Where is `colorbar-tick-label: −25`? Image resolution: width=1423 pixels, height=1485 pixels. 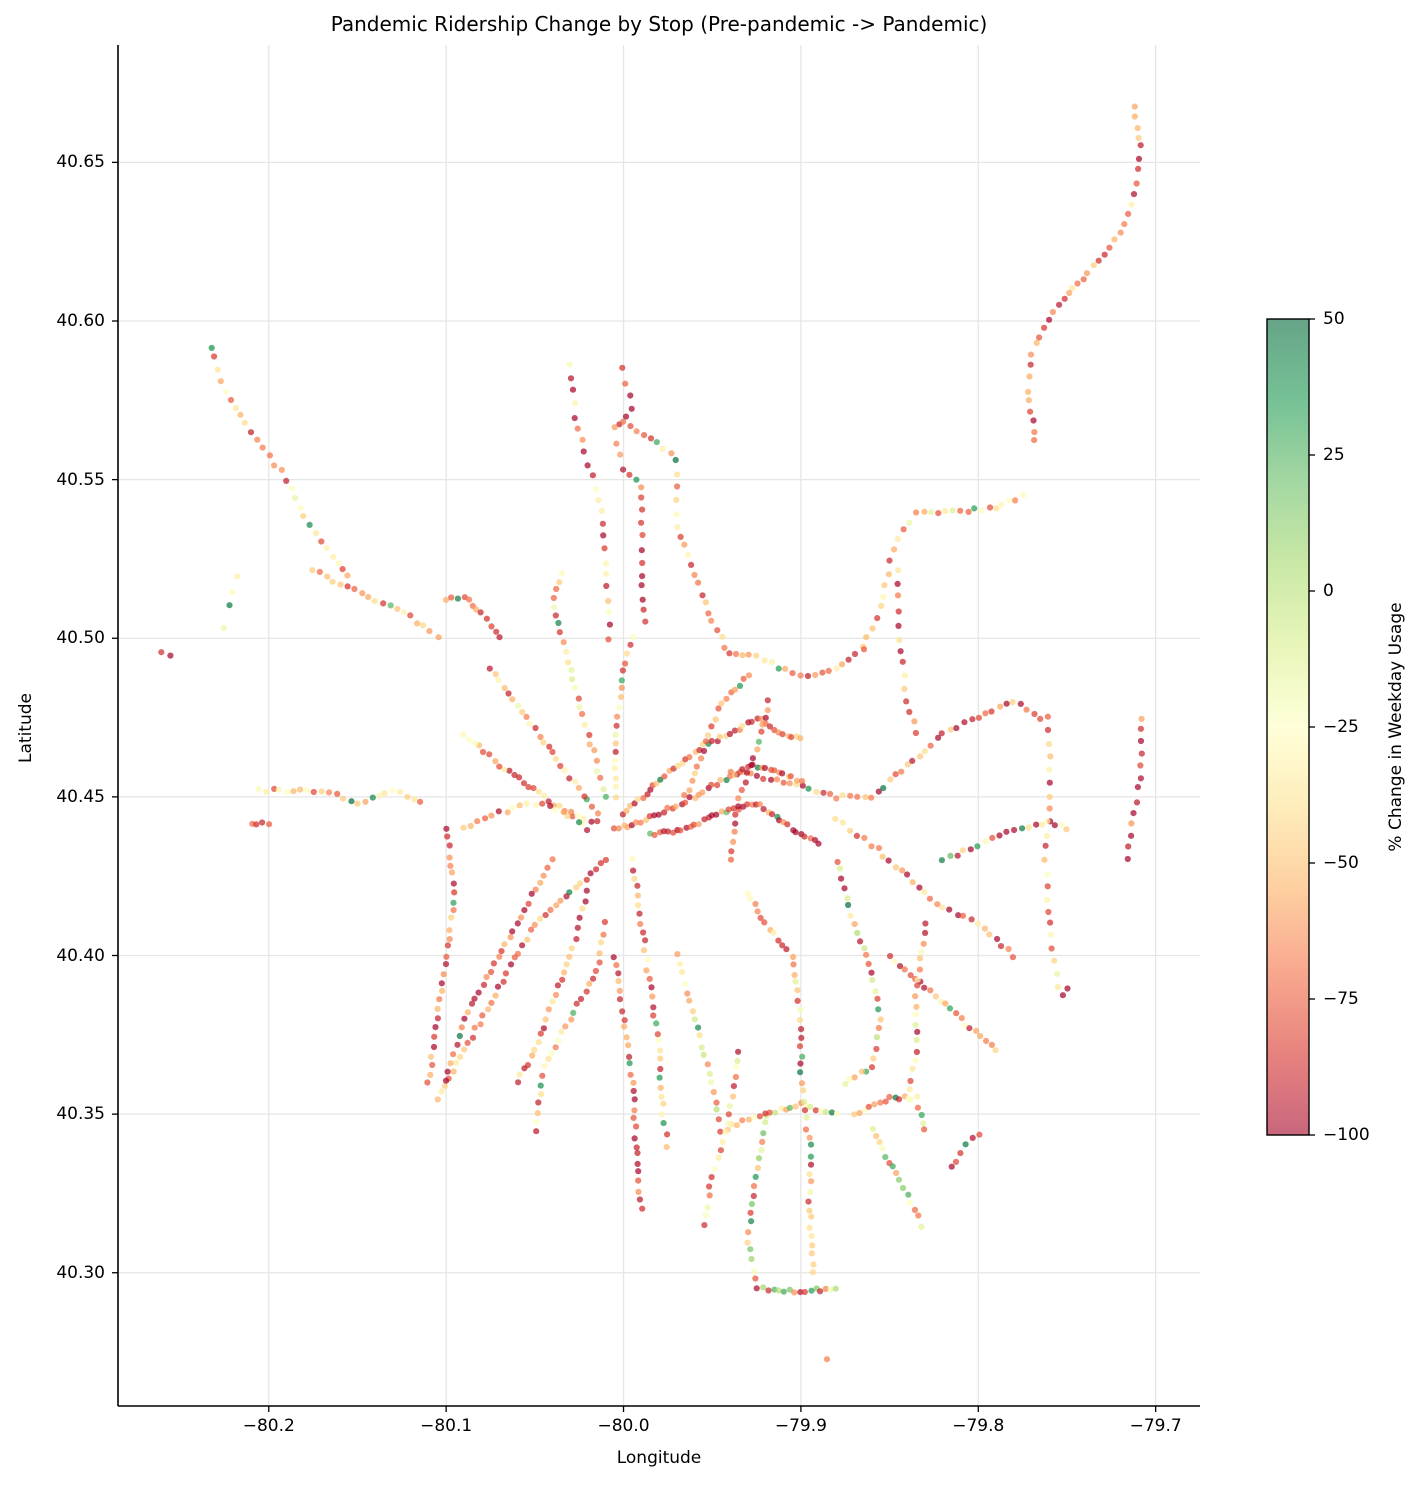 colorbar-tick-label: −25 is located at coordinates (1341, 727).